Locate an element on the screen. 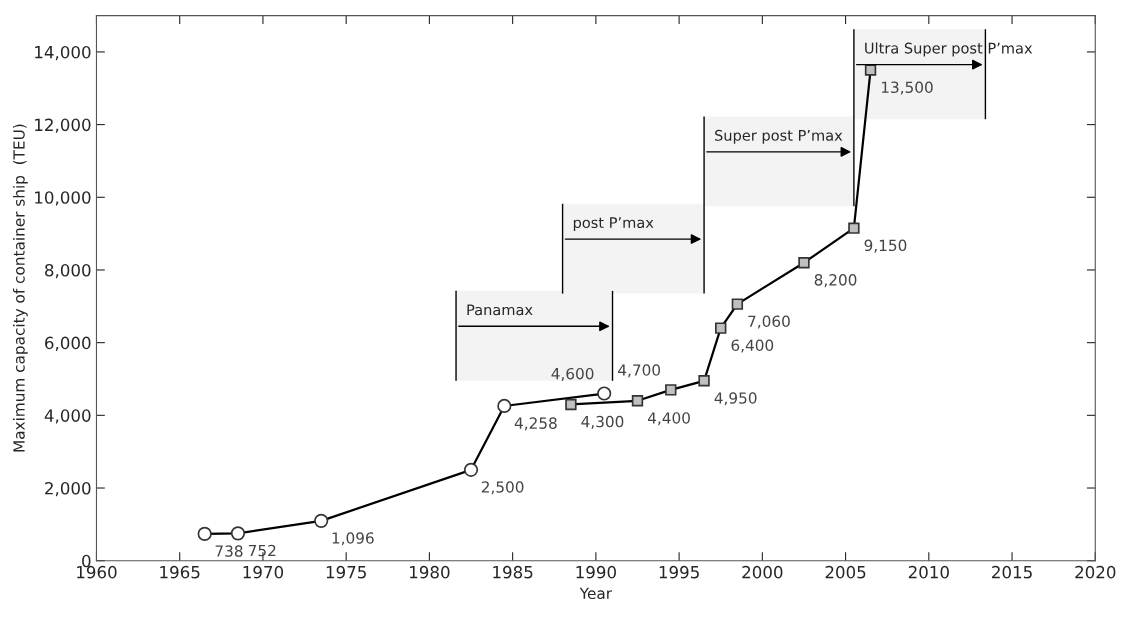  band-label: Ultra Super post P’max is located at coordinates (949, 49).